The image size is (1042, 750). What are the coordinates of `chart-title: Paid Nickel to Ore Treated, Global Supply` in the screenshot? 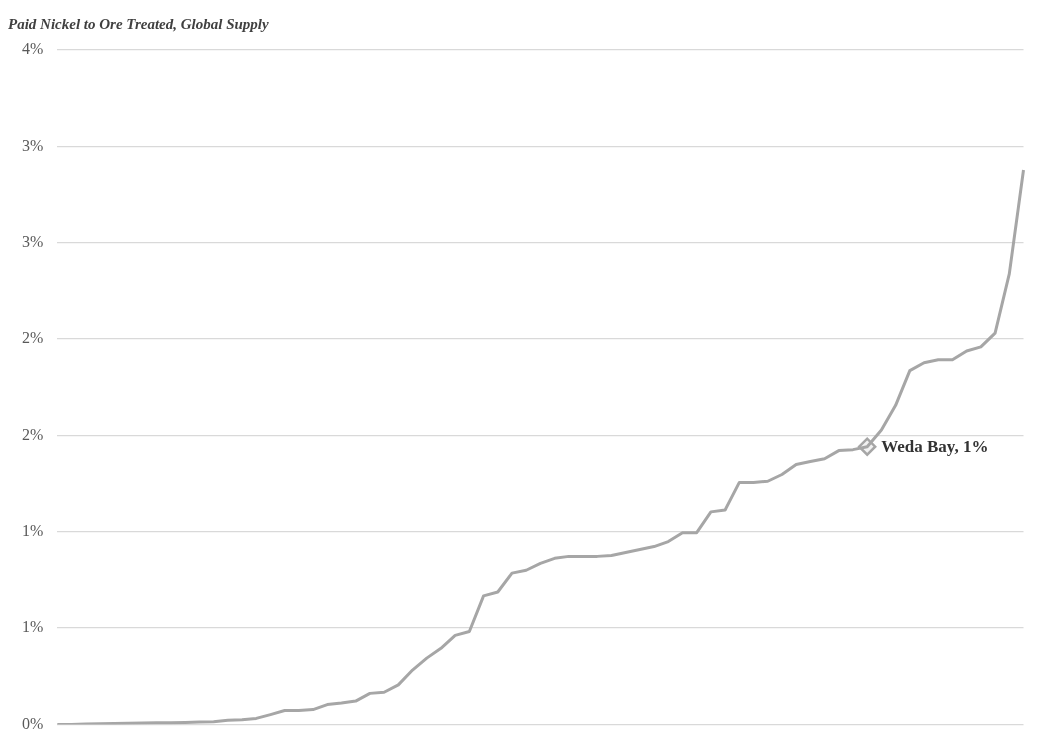 It's located at (138, 23).